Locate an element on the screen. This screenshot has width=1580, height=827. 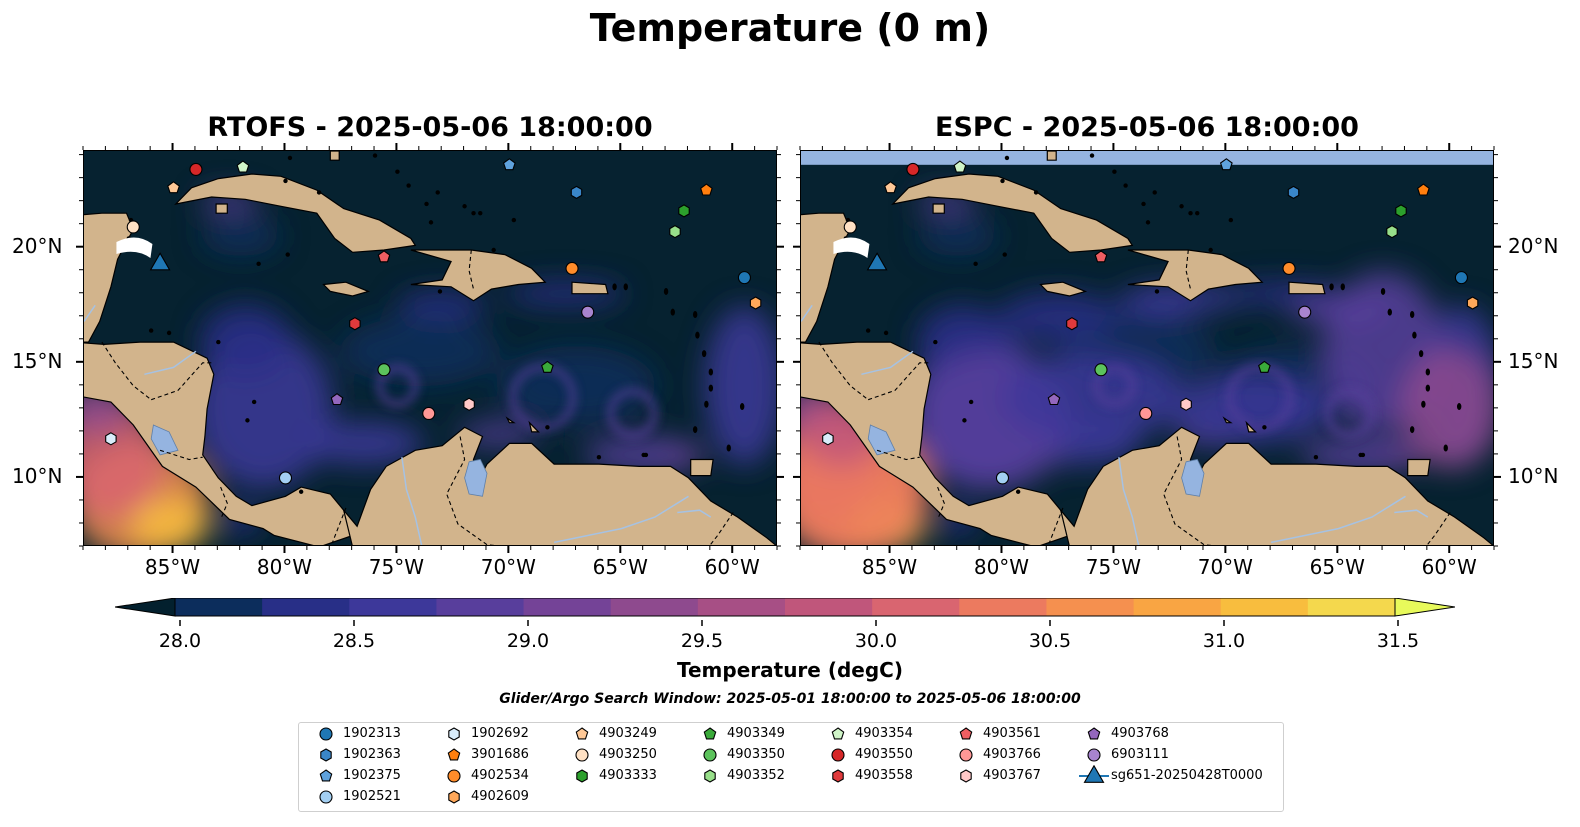
lon-tick-label: 75°W is located at coordinates (1113, 567).